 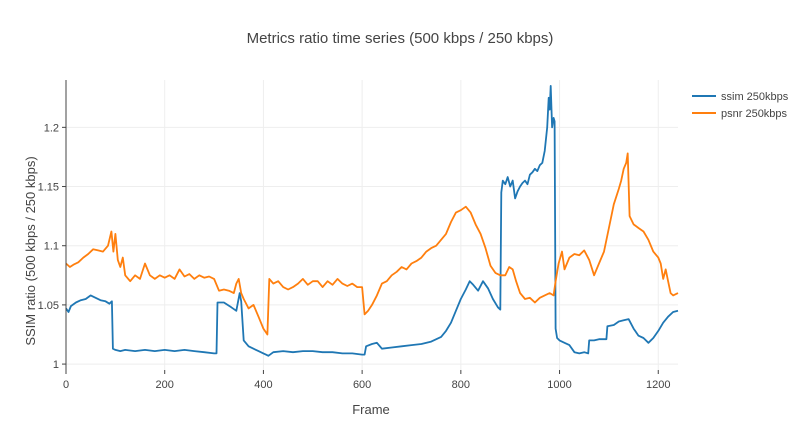 I want to click on x-tick-label: 0, so click(x=66, y=385).